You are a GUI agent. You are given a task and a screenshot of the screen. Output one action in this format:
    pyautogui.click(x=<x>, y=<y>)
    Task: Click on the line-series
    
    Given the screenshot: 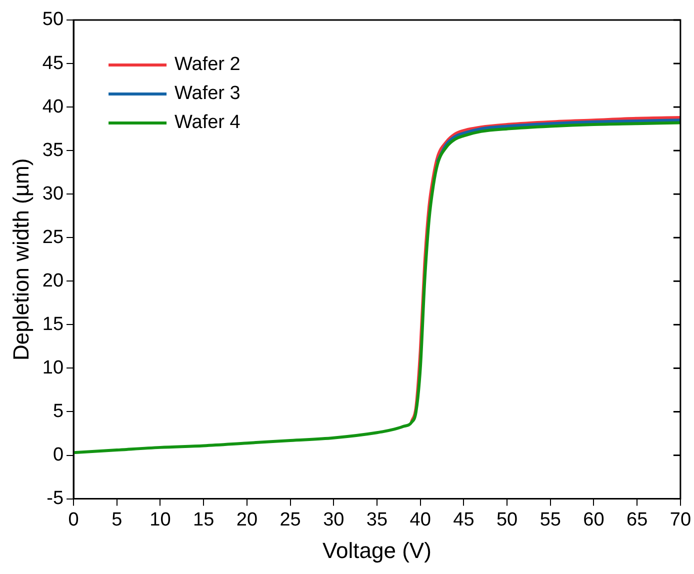 What is the action you would take?
    pyautogui.click(x=558, y=140)
    